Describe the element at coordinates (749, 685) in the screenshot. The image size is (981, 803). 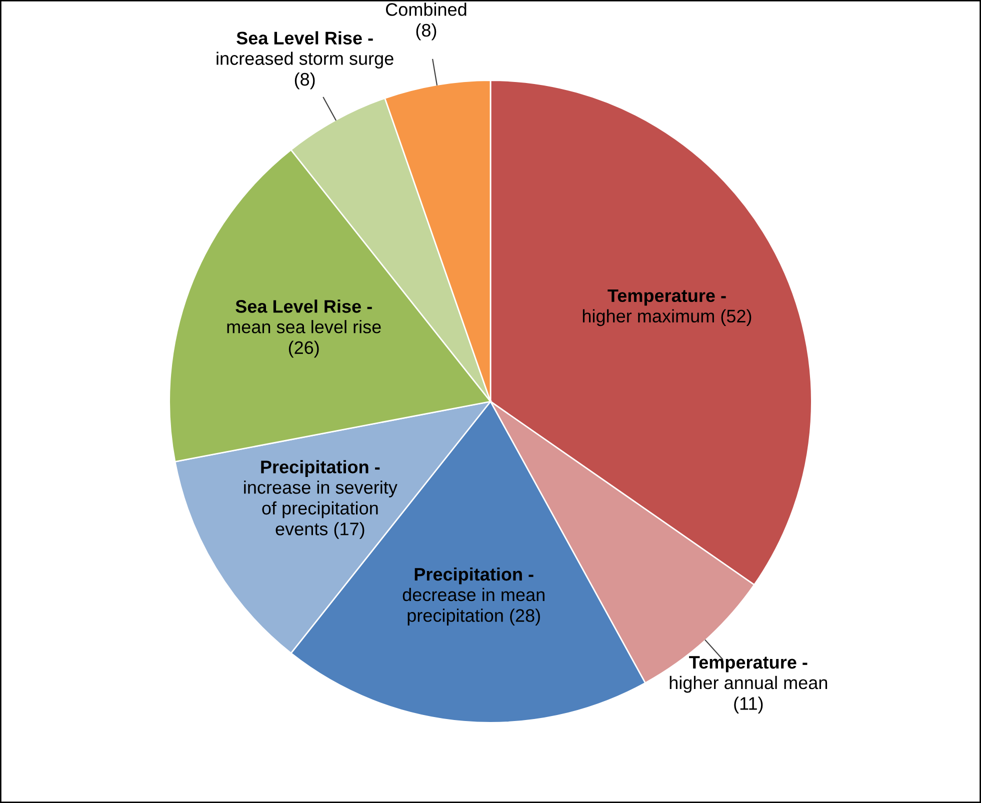
I see `slice-label: Temperature - higher annual mean (11)` at that location.